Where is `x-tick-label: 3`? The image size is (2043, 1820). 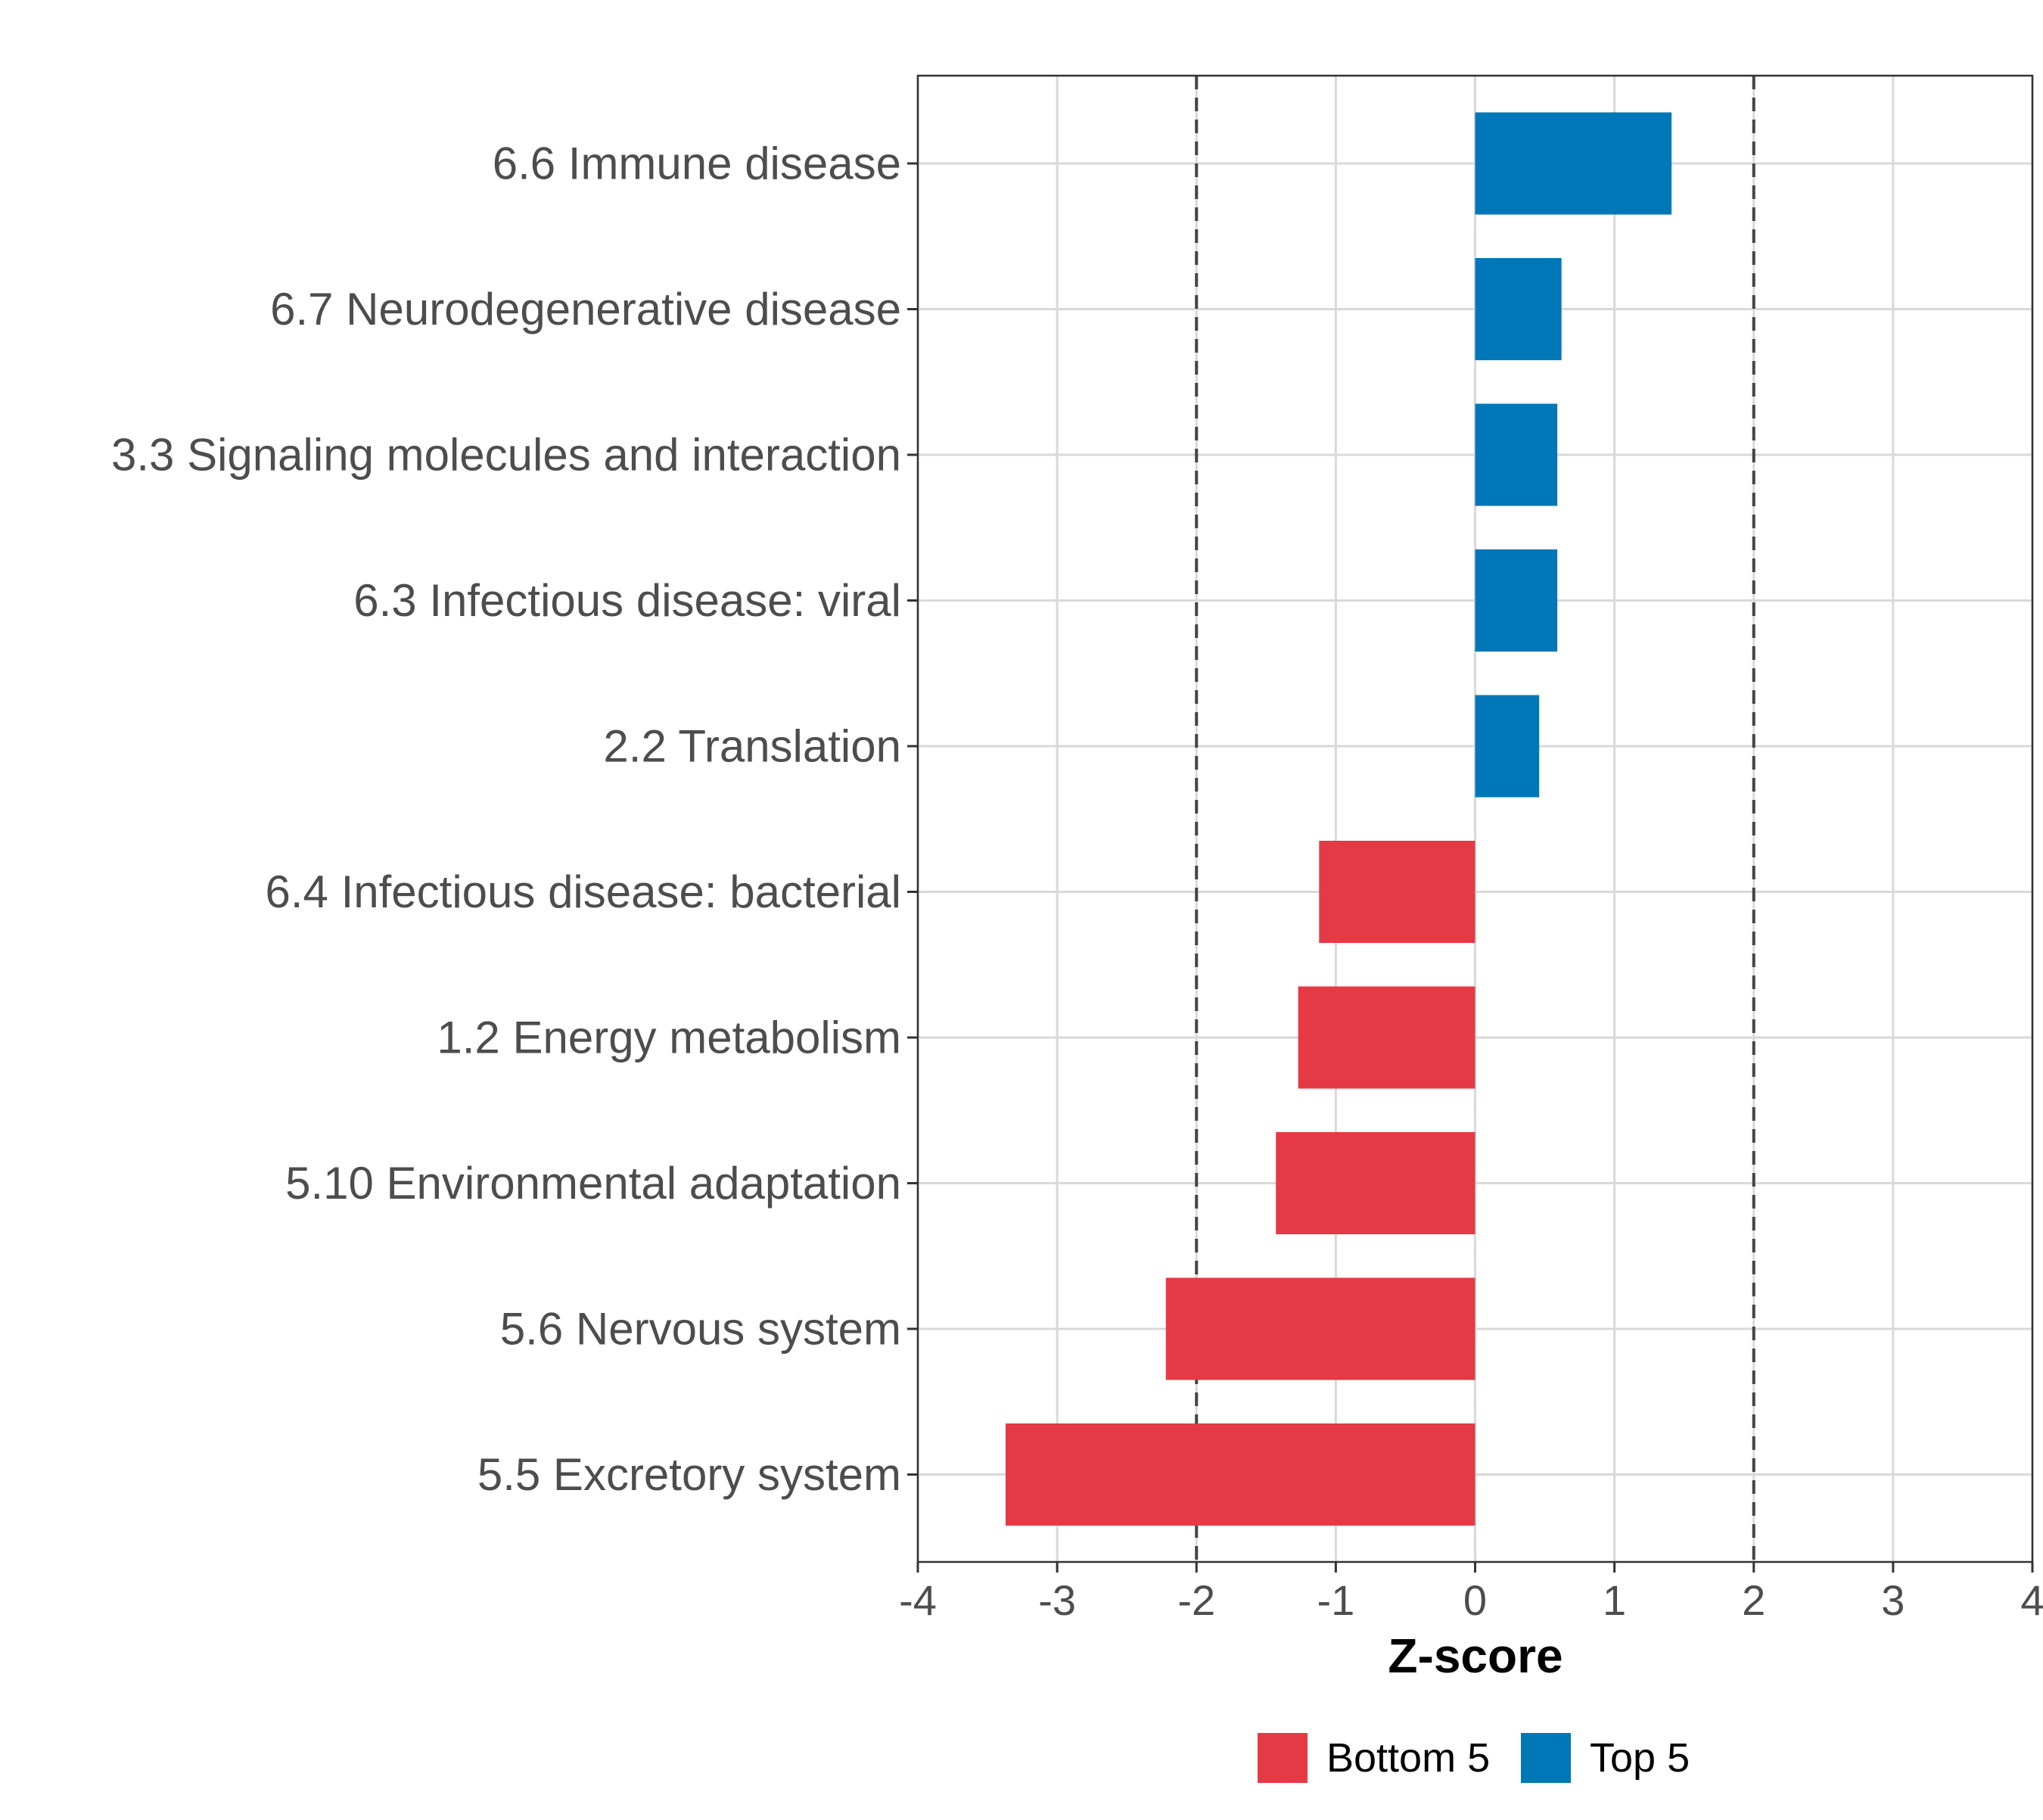 x-tick-label: 3 is located at coordinates (1893, 1600).